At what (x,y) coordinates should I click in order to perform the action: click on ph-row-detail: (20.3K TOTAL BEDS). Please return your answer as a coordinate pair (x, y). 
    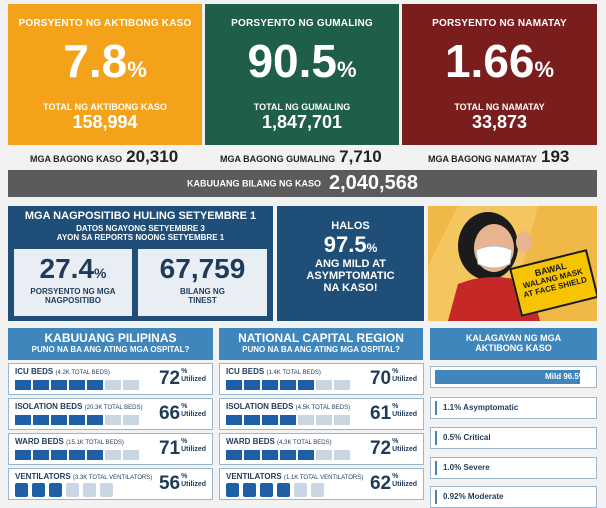
    Looking at the image, I should click on (113, 408).